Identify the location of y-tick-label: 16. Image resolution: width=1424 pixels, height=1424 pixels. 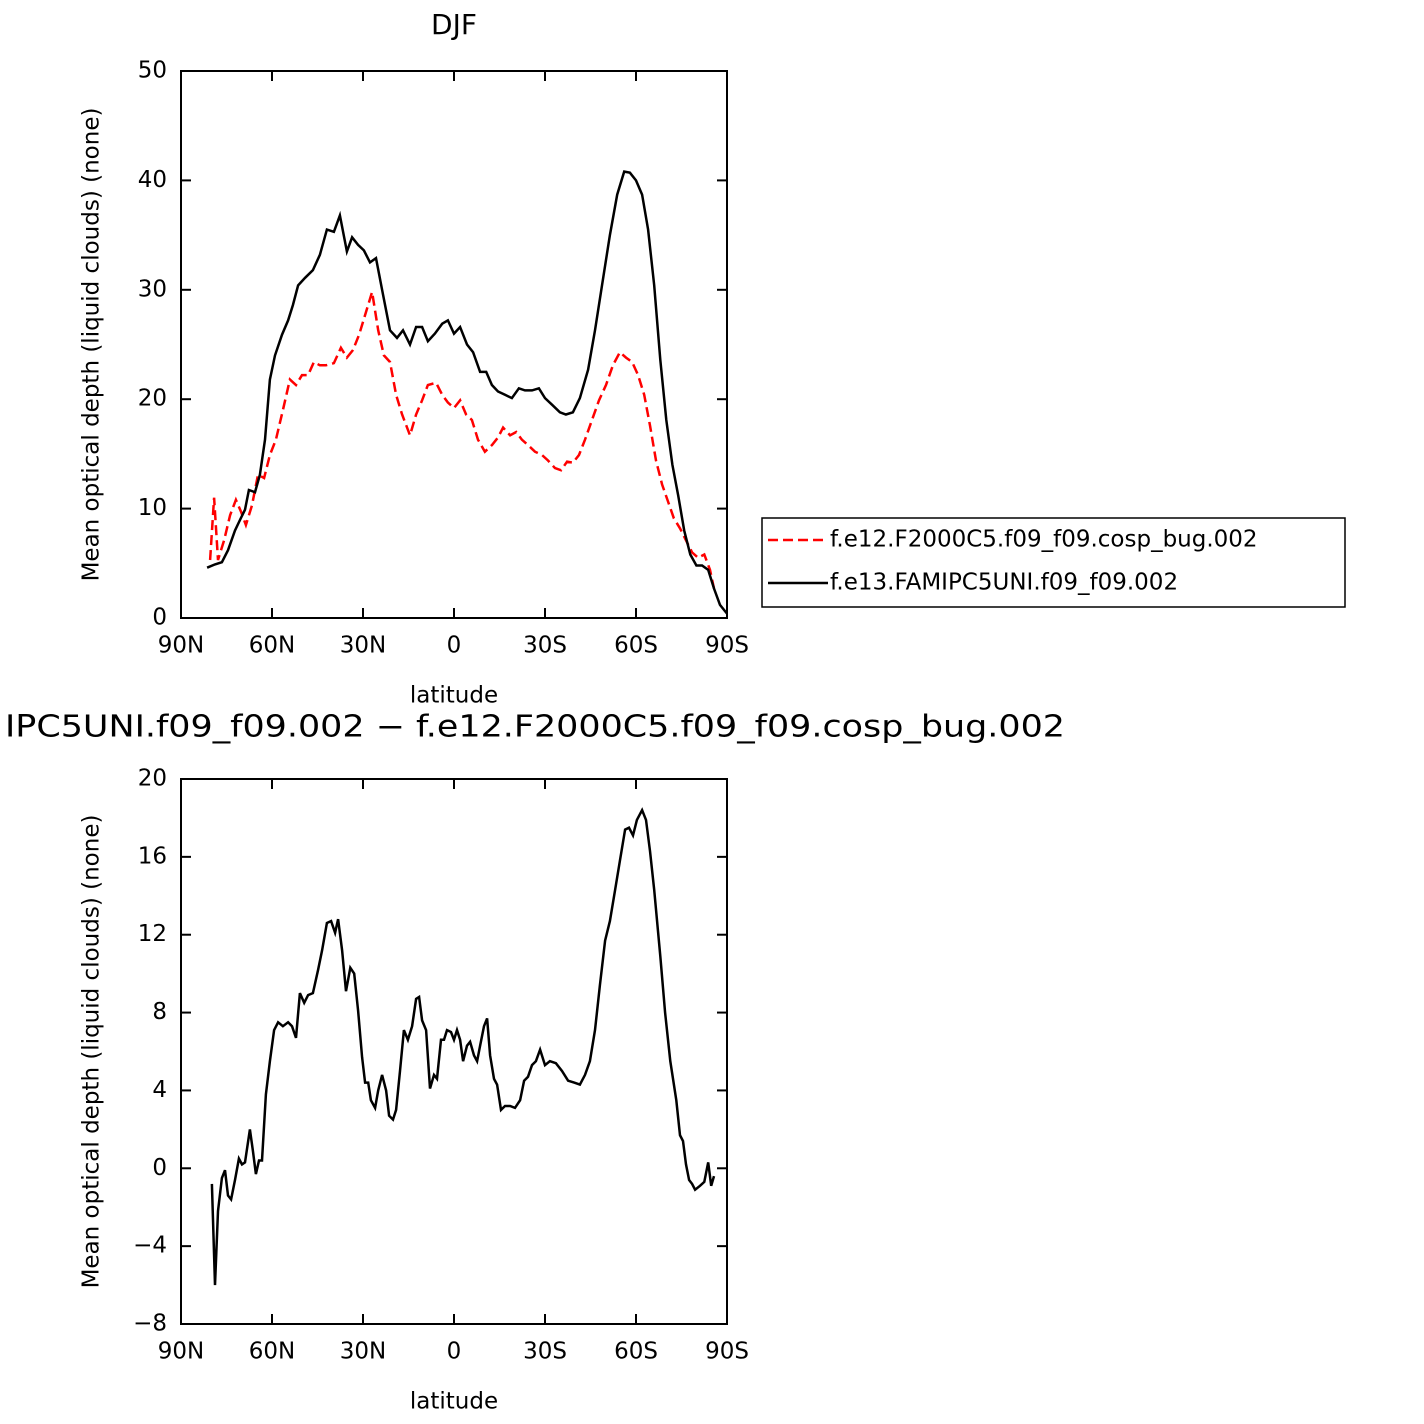
(152, 856).